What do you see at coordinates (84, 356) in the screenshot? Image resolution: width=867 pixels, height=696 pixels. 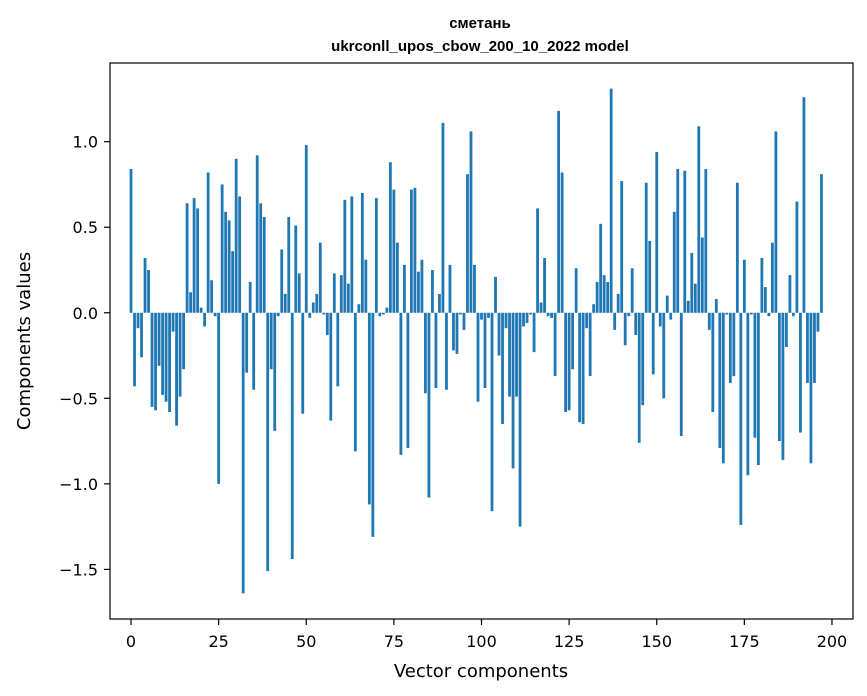 I see `y-axis-ticks: −1.5 −1.0 −0.5 0.0 0.5 1.0` at bounding box center [84, 356].